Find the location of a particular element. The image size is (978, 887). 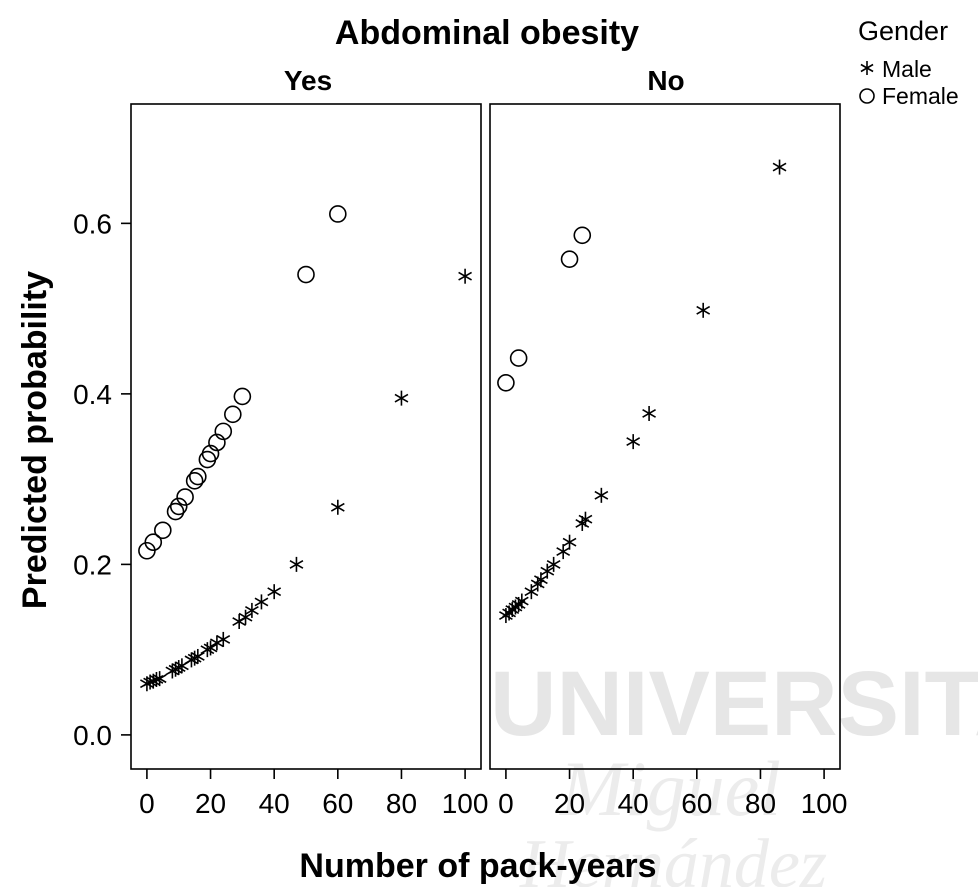

x-tick-label-no-40: 40 is located at coordinates (633, 803).